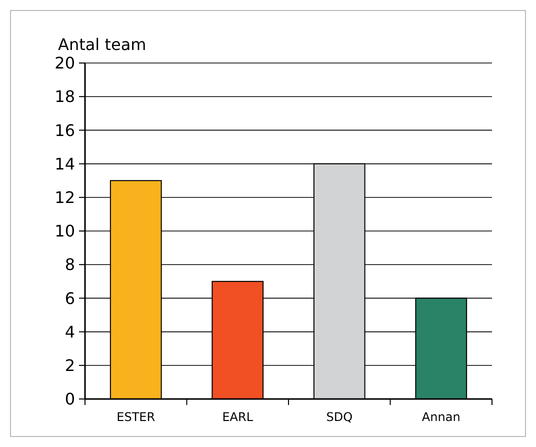 Image resolution: width=536 pixels, height=447 pixels. What do you see at coordinates (69, 264) in the screenshot?
I see `y-tick-label: 8` at bounding box center [69, 264].